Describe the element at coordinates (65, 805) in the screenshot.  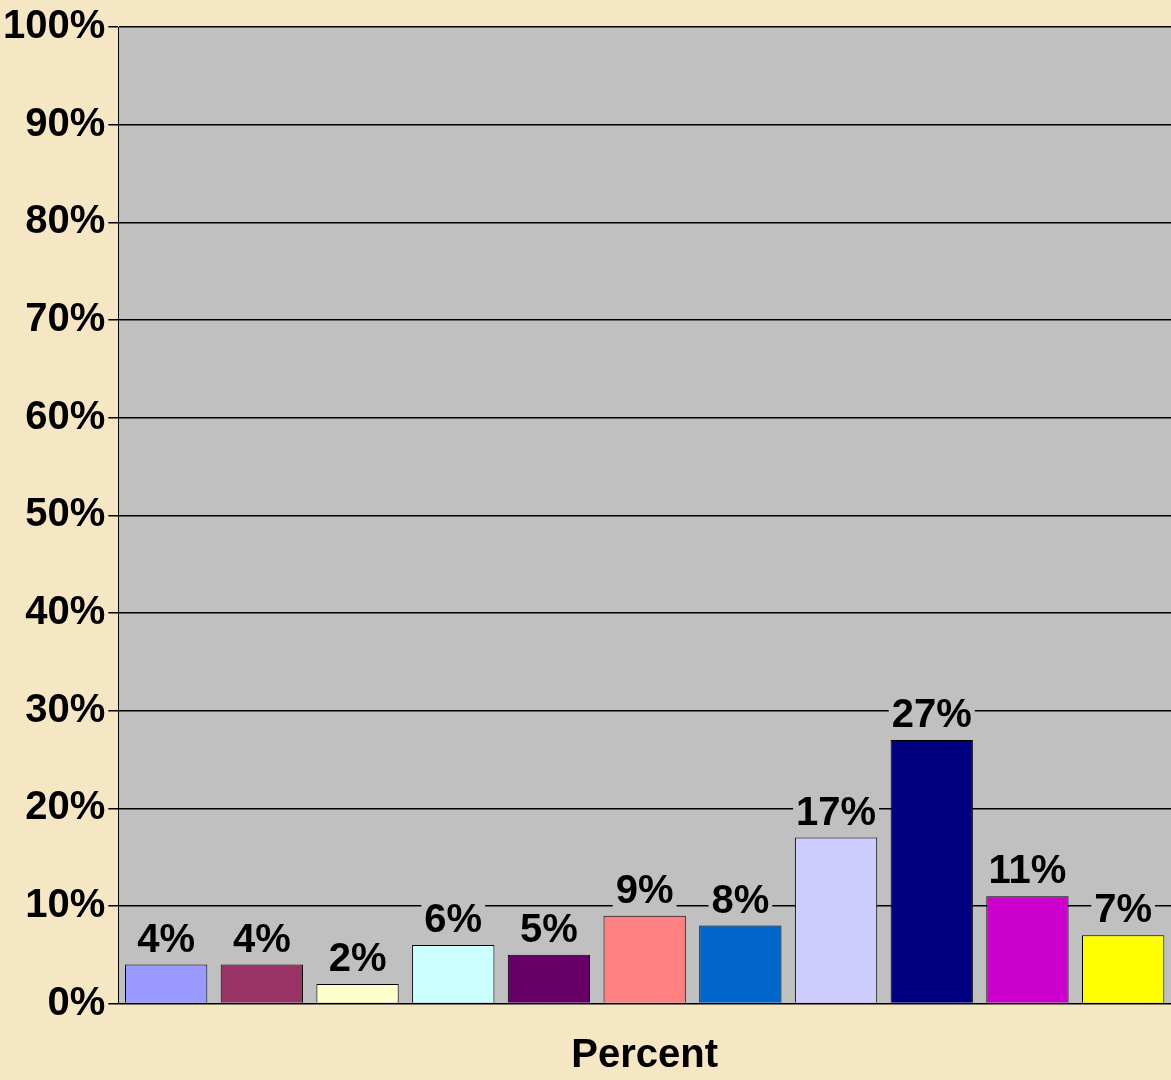
I see `y-tick-label: 20%` at that location.